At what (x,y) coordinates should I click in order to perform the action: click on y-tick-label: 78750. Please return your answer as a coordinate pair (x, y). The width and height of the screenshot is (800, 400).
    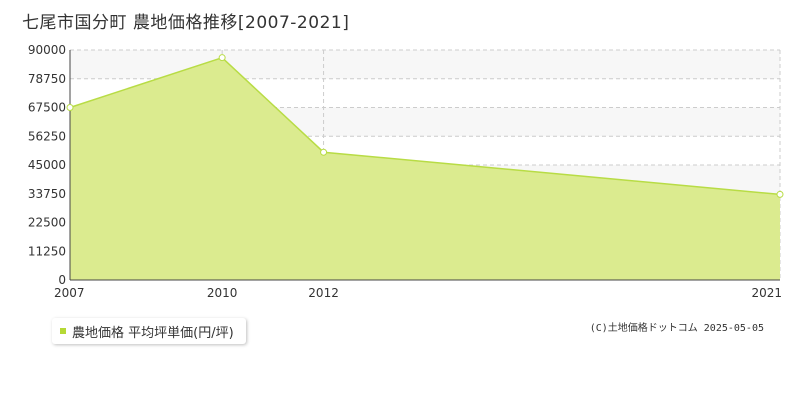
    Looking at the image, I should click on (47, 79).